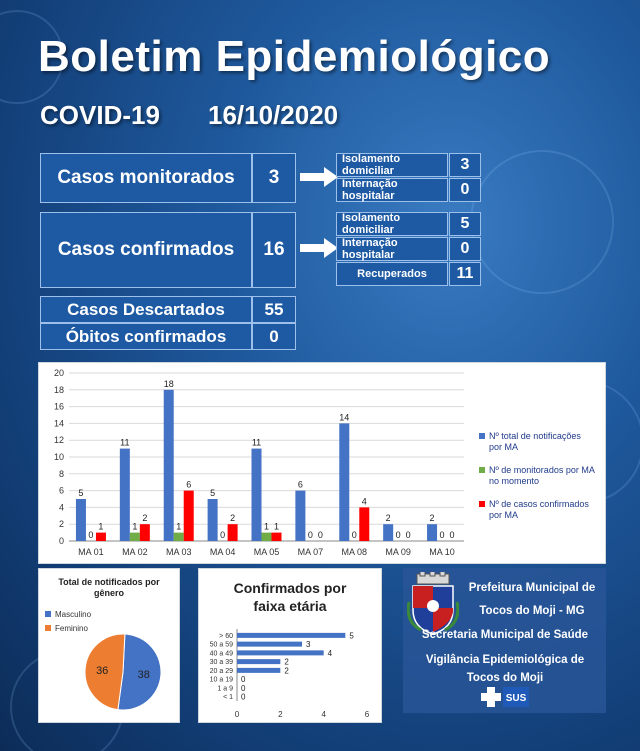 The height and width of the screenshot is (751, 640). Describe the element at coordinates (146, 336) in the screenshot. I see `obitos-label: Óbitos confirmados` at that location.